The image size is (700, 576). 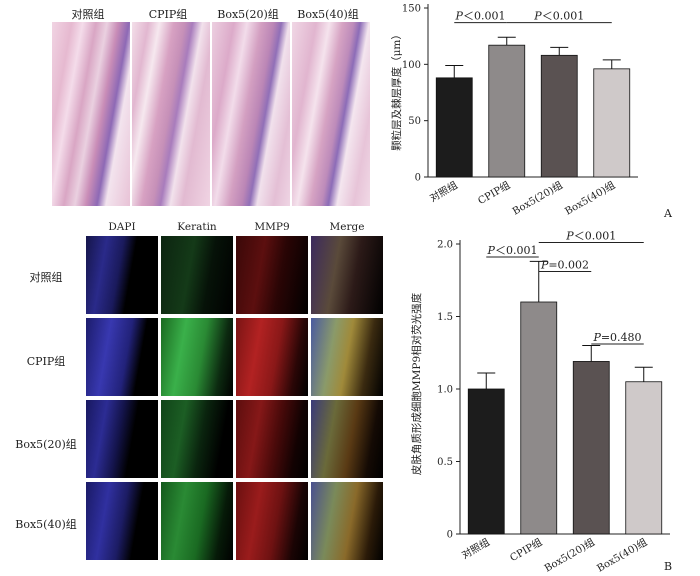 I want to click on fl-col-mmp9: MMP9, so click(x=272, y=227).